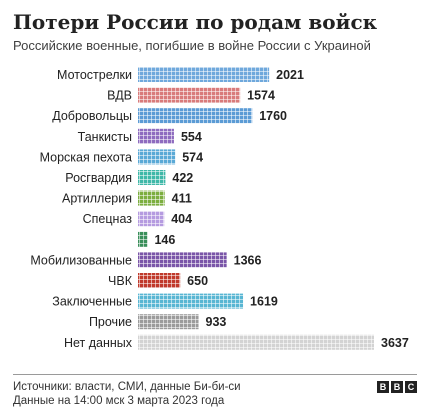 The height and width of the screenshot is (411, 430). Describe the element at coordinates (192, 157) in the screenshot. I see `value-label: 574` at that location.